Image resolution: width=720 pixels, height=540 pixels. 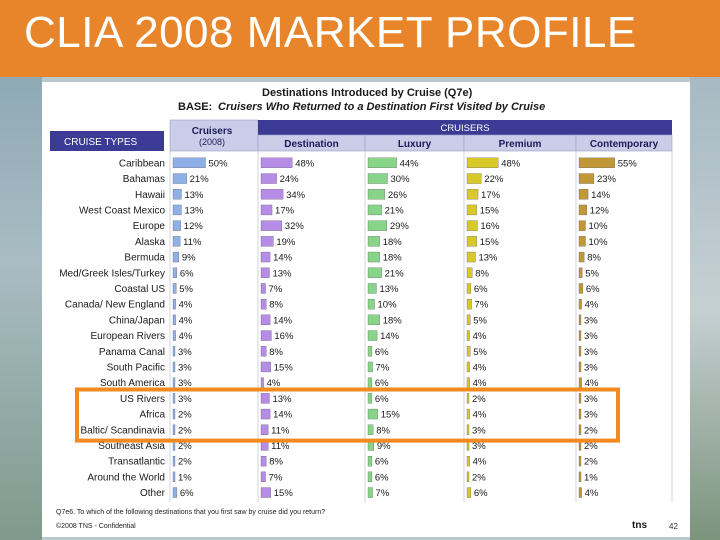 What do you see at coordinates (388, 305) in the screenshot?
I see `data-label-luxury-canada-new-england: 10%` at bounding box center [388, 305].